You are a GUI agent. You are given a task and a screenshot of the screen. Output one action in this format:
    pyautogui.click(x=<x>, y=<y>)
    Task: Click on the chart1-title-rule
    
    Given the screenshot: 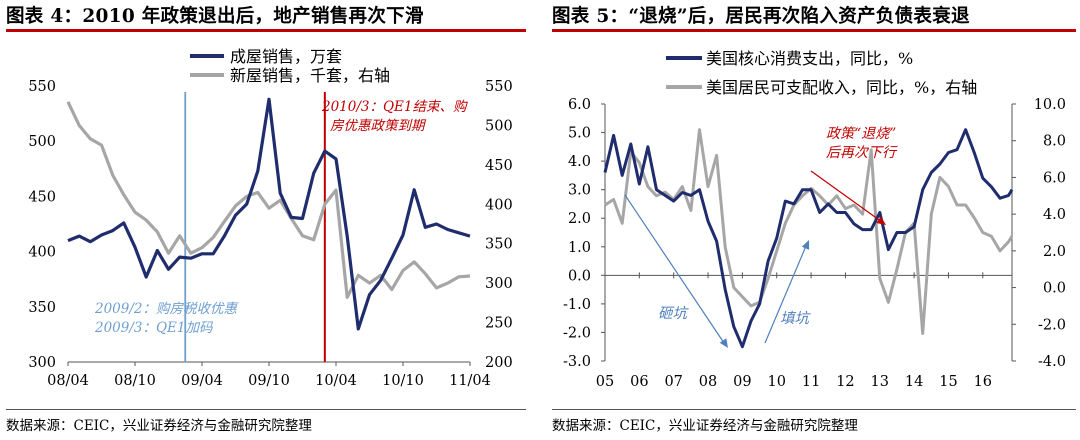 What is the action you would take?
    pyautogui.click(x=266, y=30)
    